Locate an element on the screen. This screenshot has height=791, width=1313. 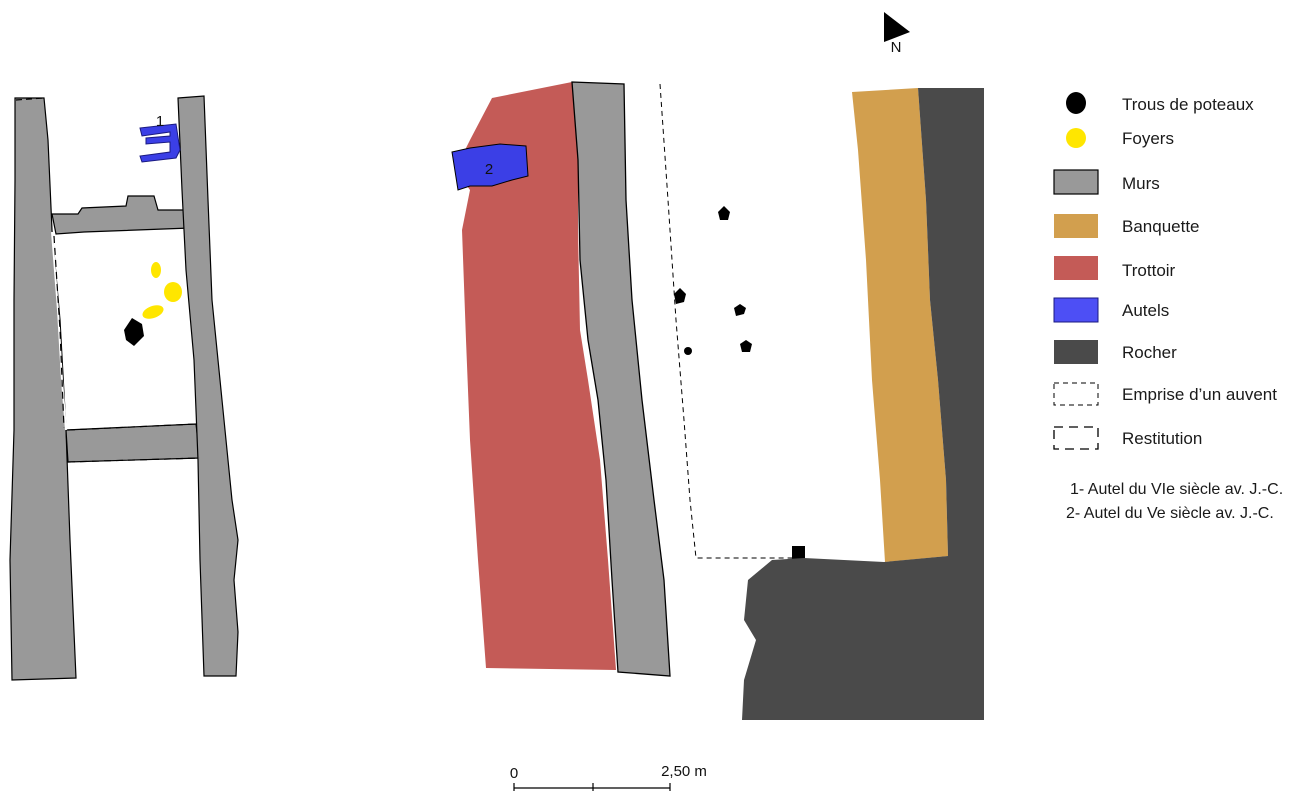
wall-left-cross-upper is located at coordinates (121, 215).